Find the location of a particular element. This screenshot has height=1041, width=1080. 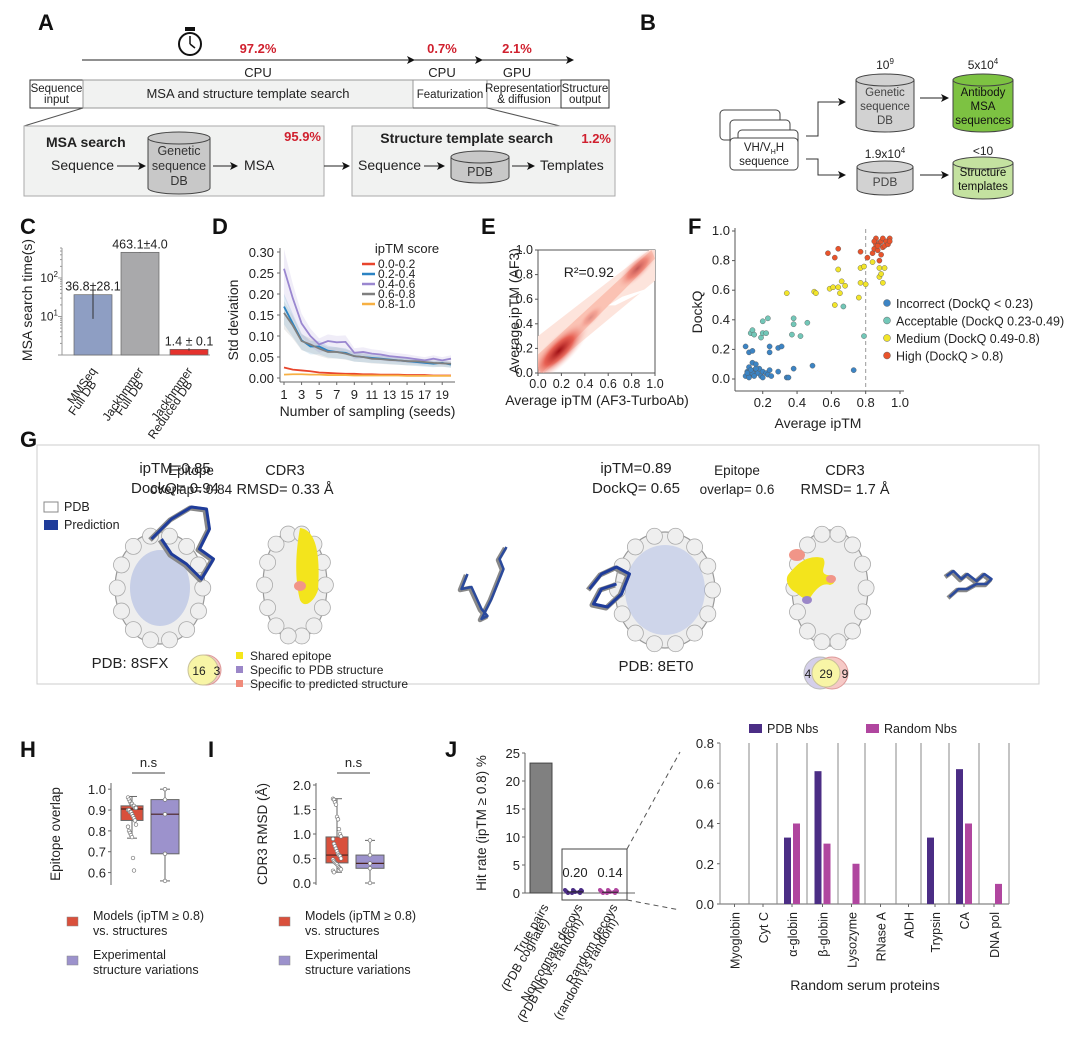

x-tick-label: 5 is located at coordinates (319, 394).